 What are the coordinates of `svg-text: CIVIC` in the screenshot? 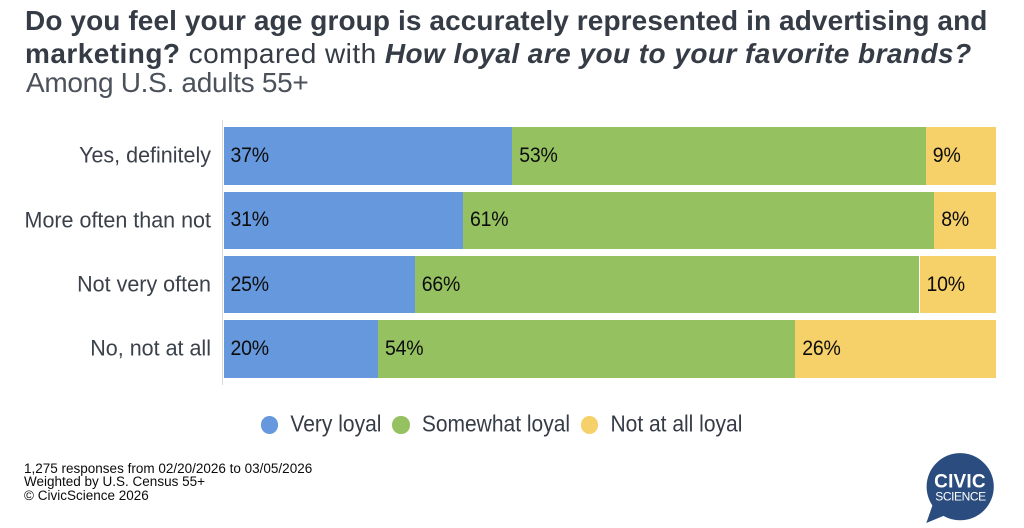 It's located at (960, 481).